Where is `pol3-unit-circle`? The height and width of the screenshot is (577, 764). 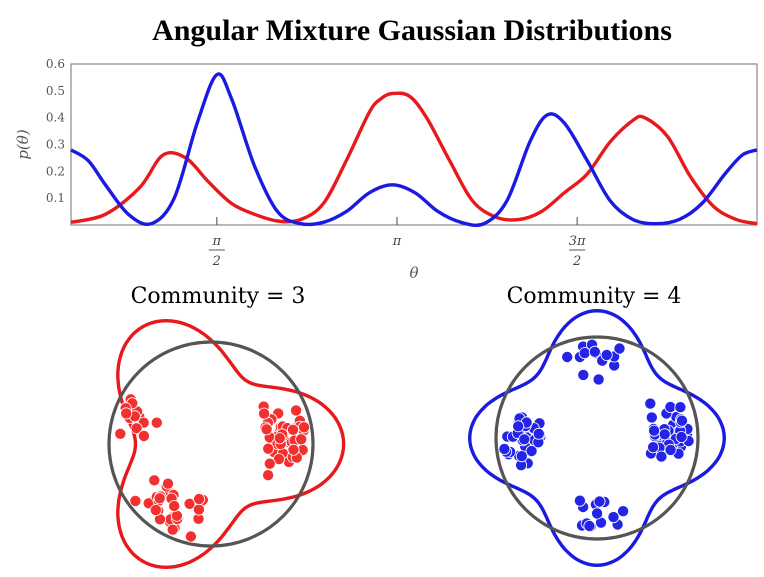 pol3-unit-circle is located at coordinates (211, 444).